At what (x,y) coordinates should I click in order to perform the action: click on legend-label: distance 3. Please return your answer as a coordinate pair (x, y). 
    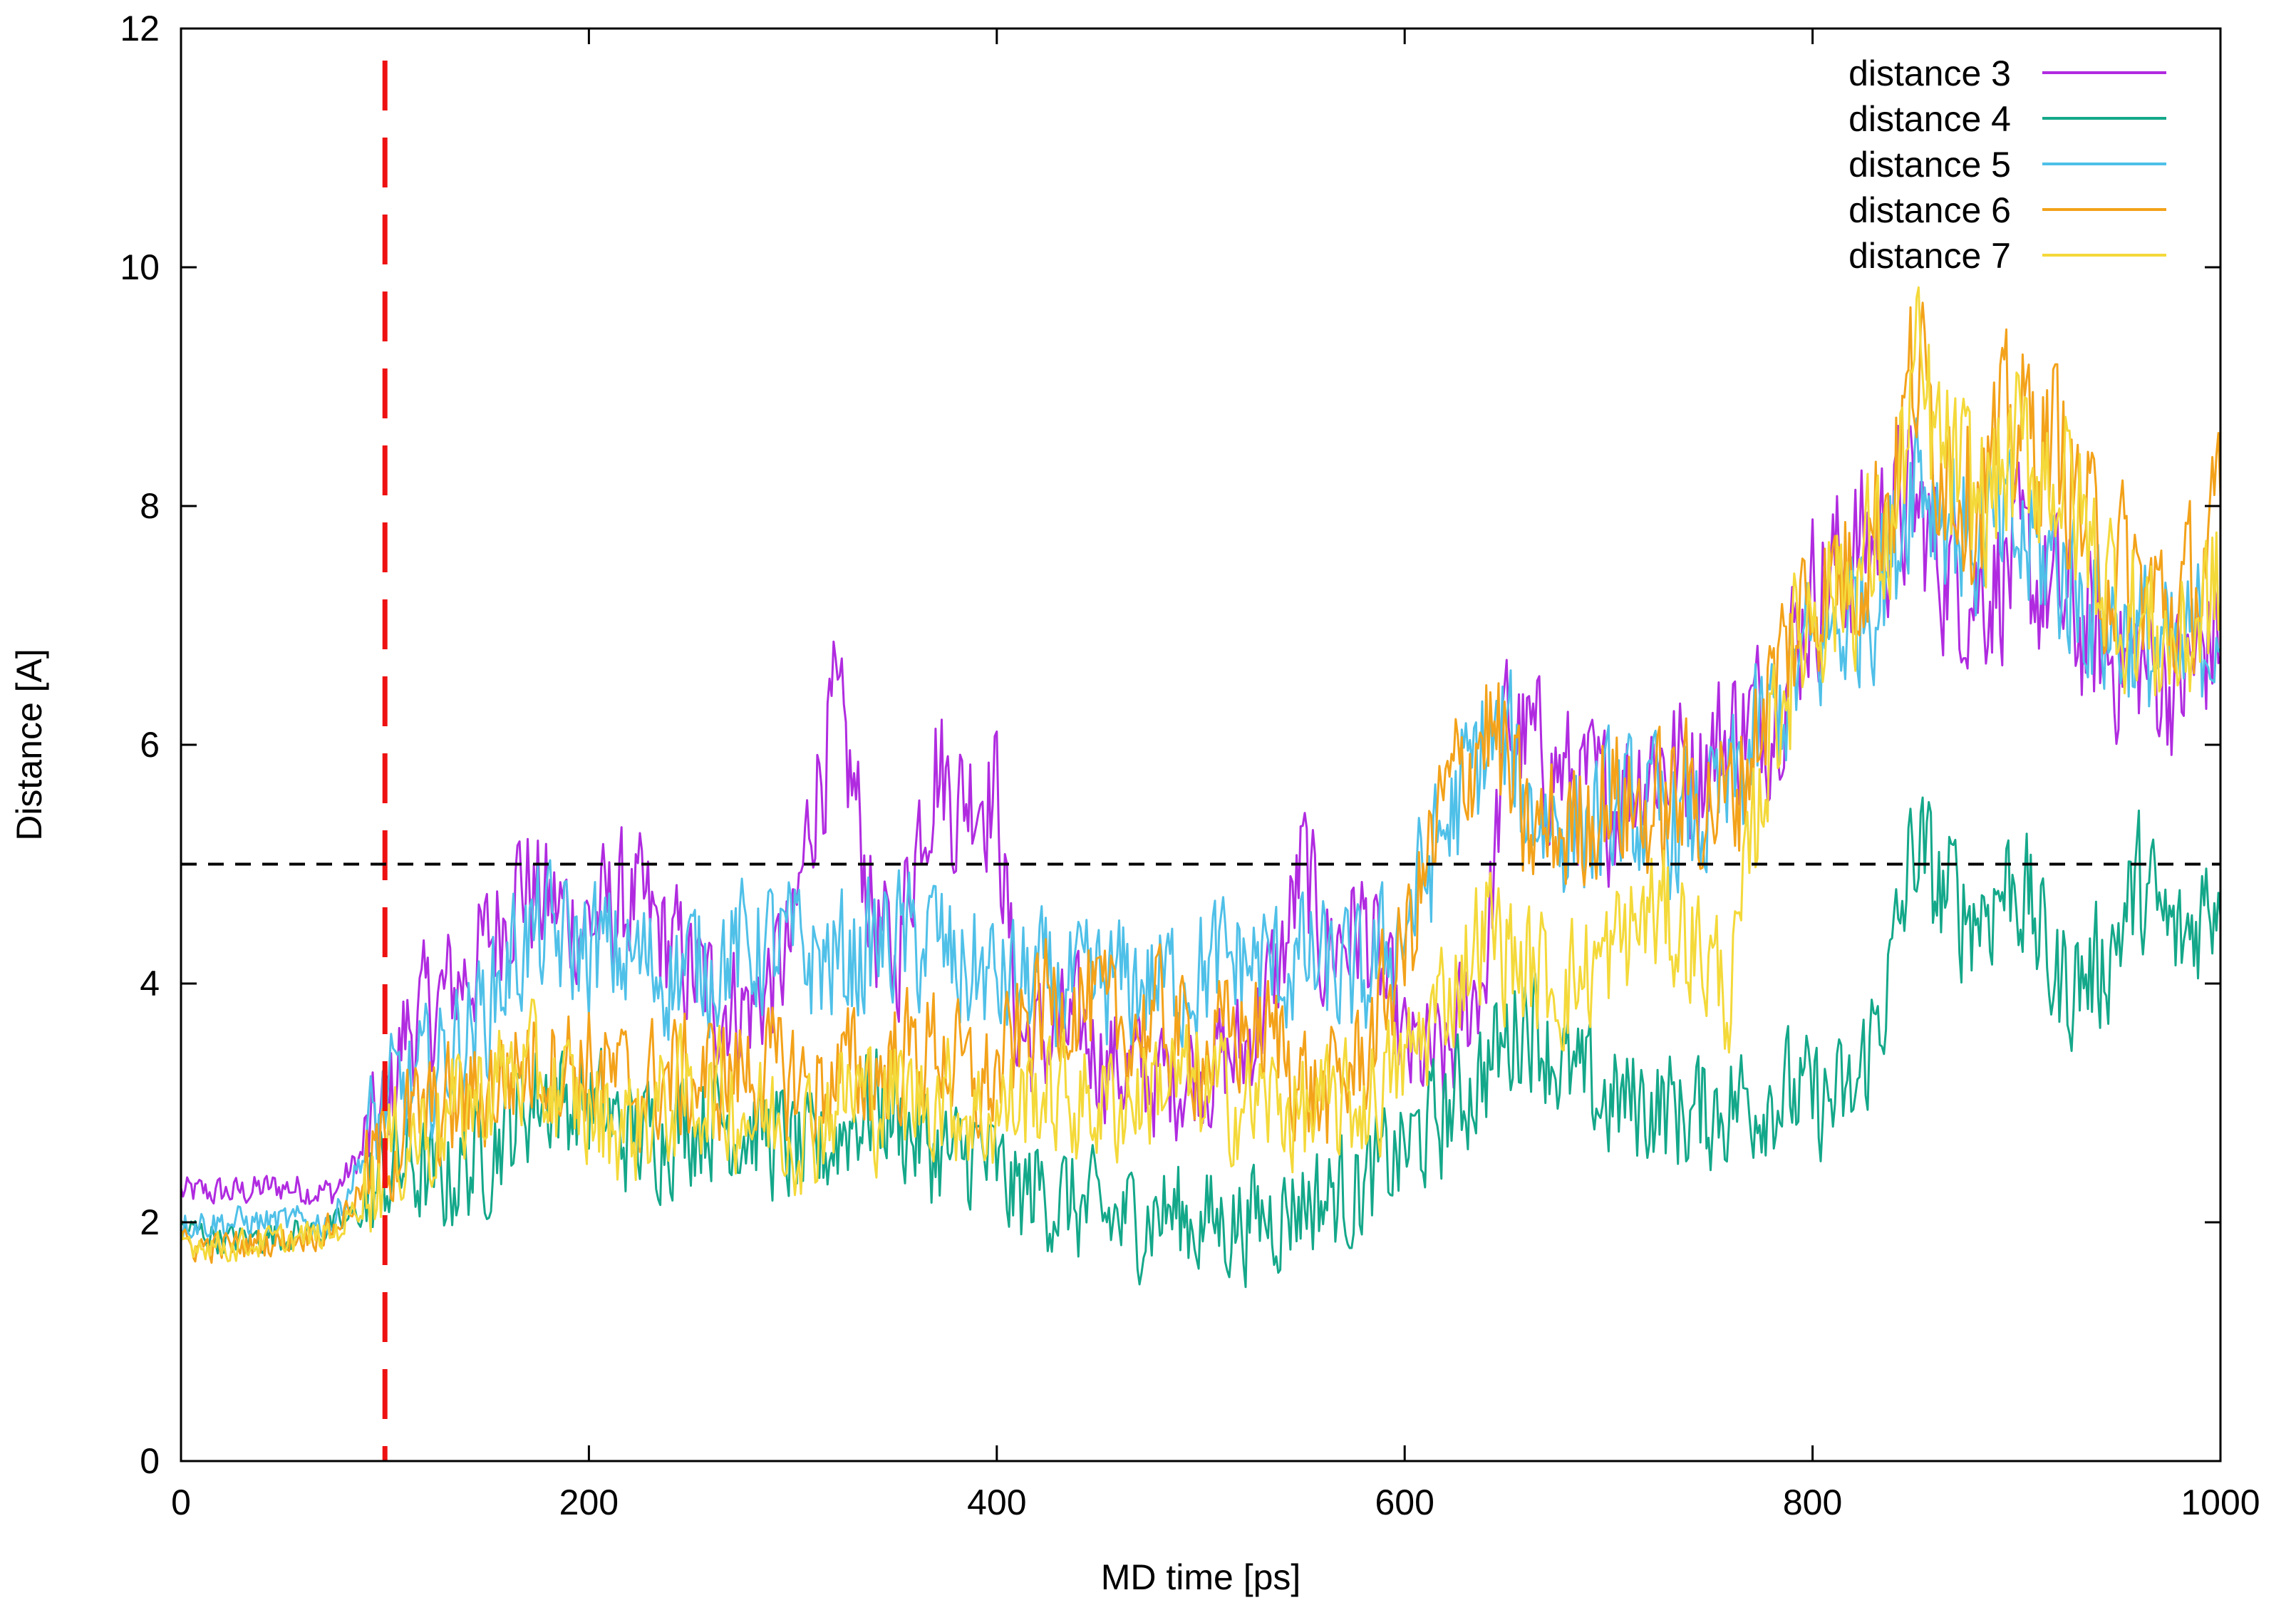
    Looking at the image, I should click on (1929, 73).